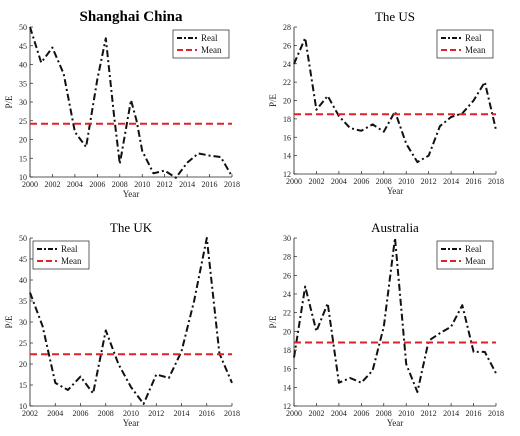 This screenshot has height=436, width=520. I want to click on chart-title: The US, so click(395, 16).